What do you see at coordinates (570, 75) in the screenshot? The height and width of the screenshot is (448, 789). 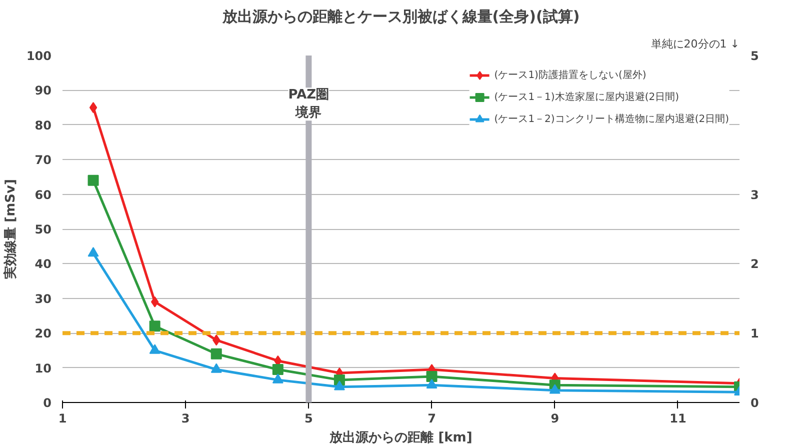 I see `legend-label: (ケース1)防護措置をしない(屋外)` at bounding box center [570, 75].